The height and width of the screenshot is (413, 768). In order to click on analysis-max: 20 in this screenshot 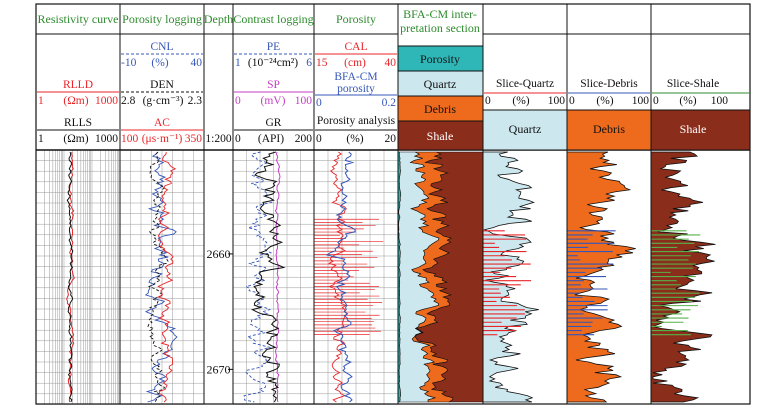, I will do `click(391, 139)`.